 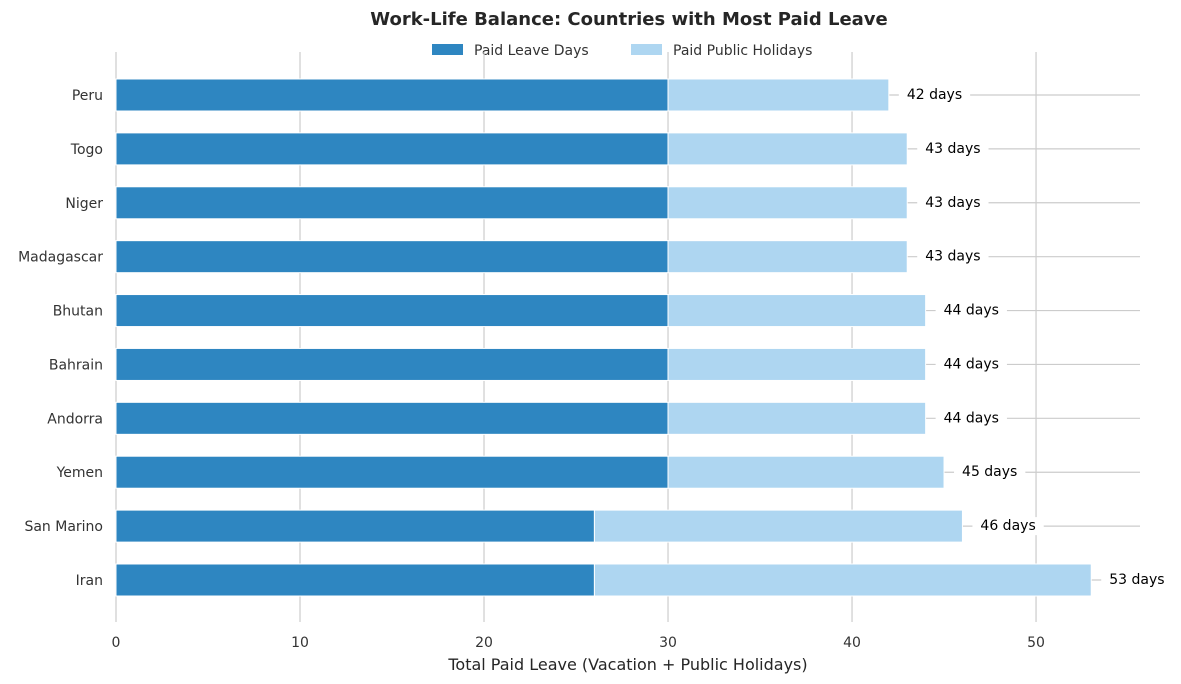 I want to click on x-tick-label: 20, so click(x=484, y=643).